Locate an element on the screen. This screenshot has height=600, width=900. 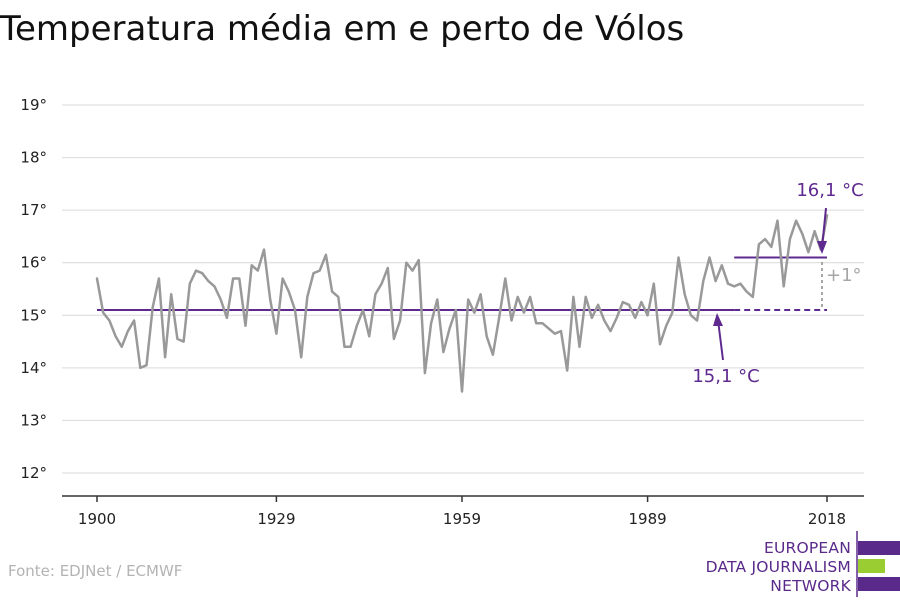
reference-lines is located at coordinates (462, 284).